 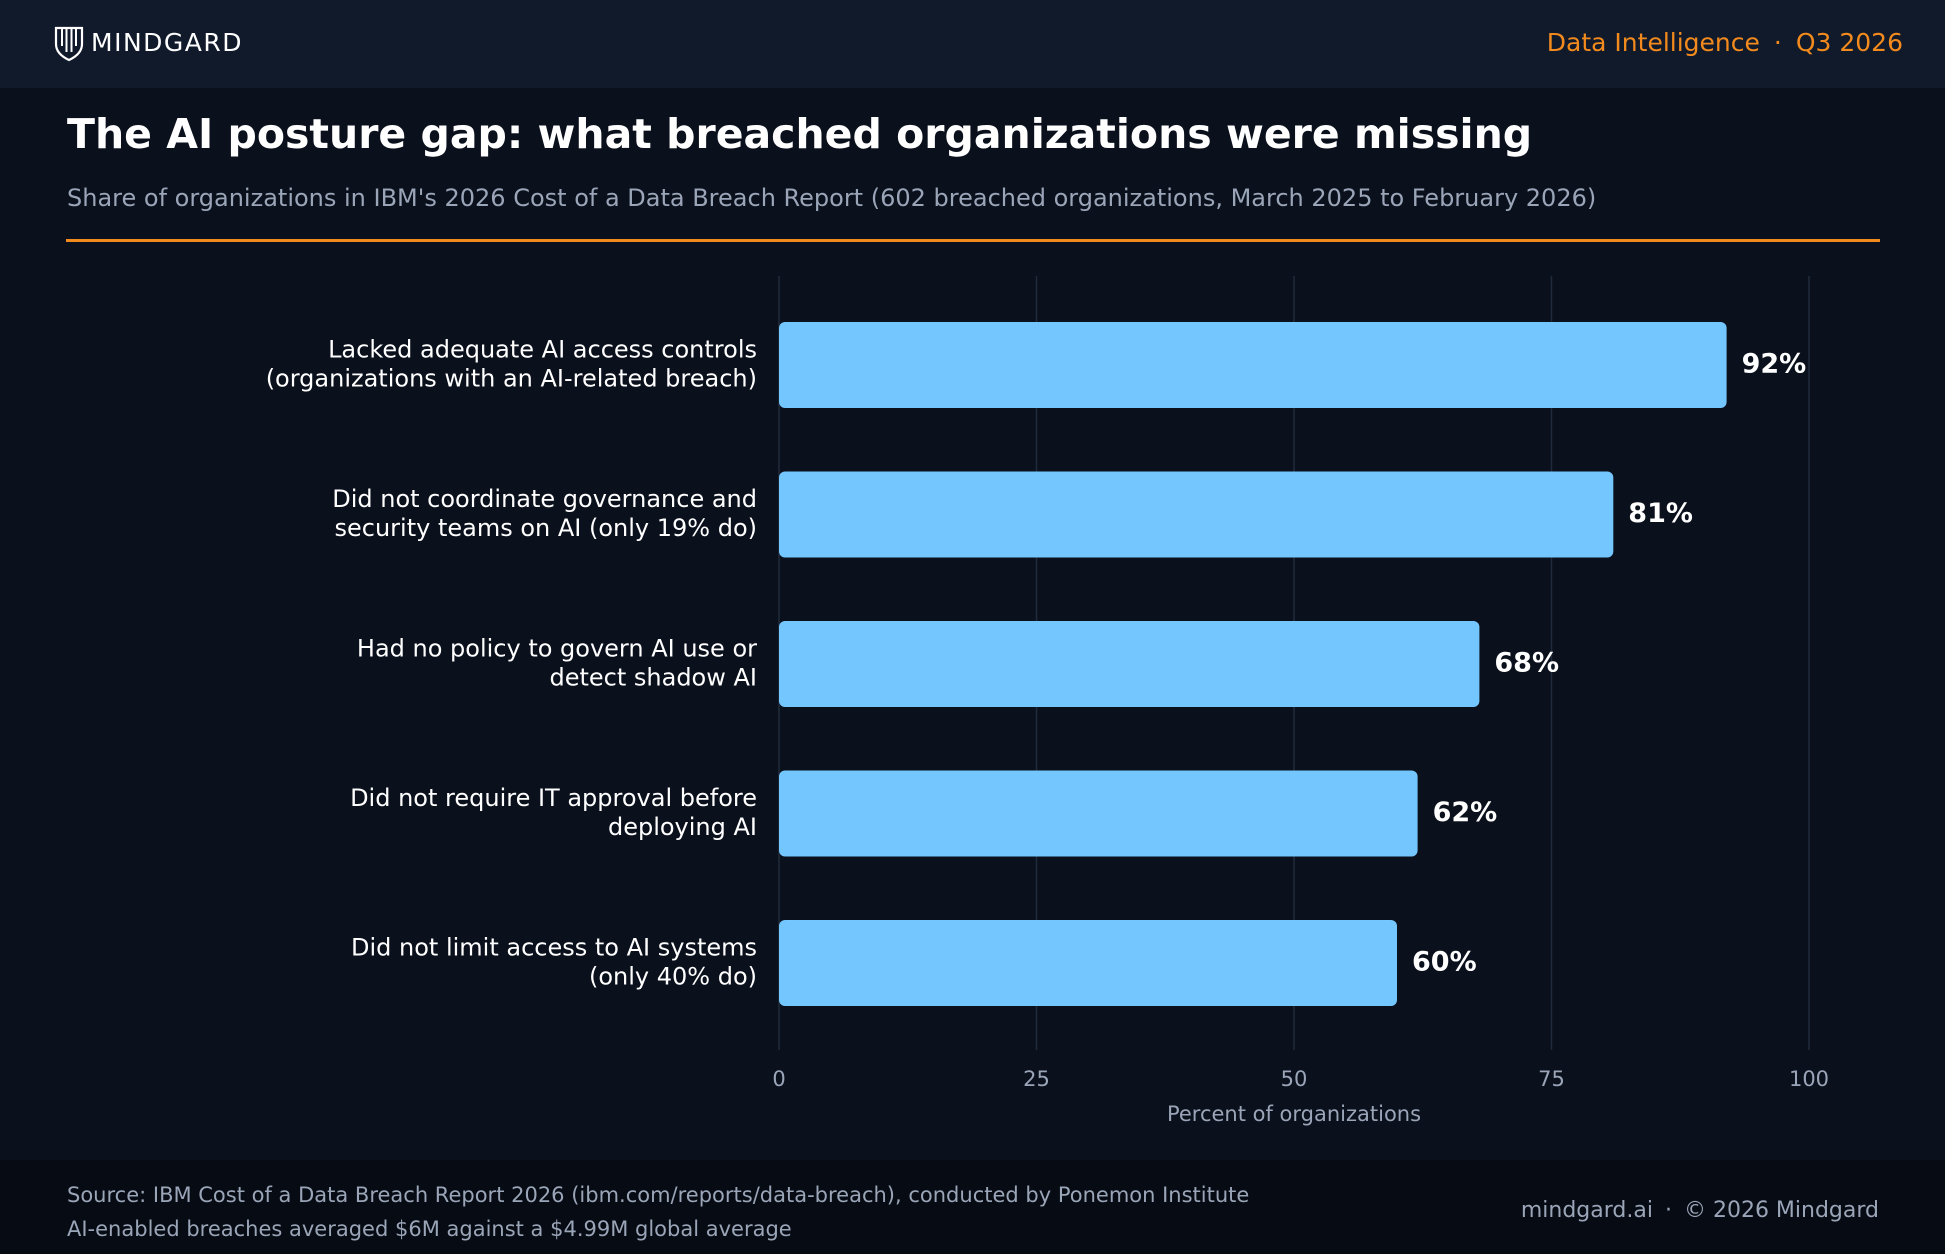 What do you see at coordinates (972, 44) in the screenshot?
I see `top-bar: MINDGARD Data Intelligence · Q3 2026` at bounding box center [972, 44].